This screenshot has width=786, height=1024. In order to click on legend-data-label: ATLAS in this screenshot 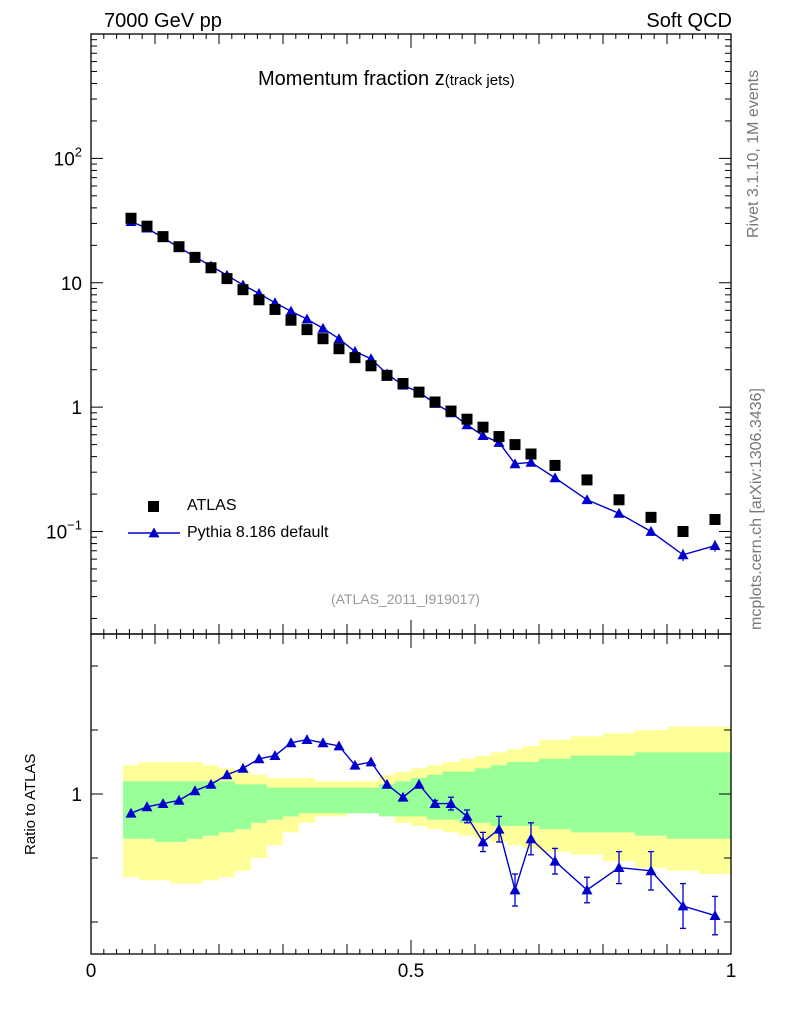, I will do `click(212, 505)`.